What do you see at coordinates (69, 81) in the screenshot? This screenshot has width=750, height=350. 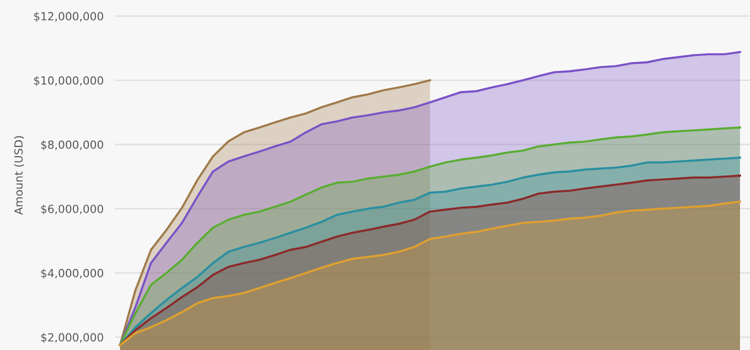 I see `y-tick-label: $10,000,000` at bounding box center [69, 81].